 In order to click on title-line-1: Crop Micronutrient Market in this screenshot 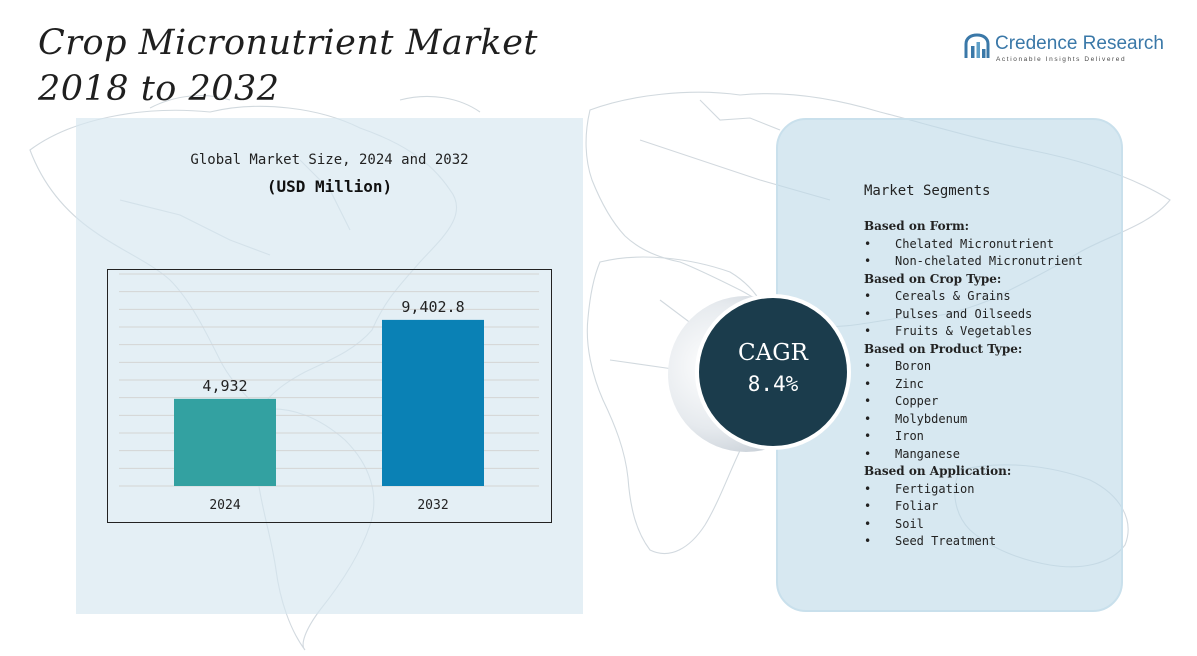, I will do `click(288, 43)`.